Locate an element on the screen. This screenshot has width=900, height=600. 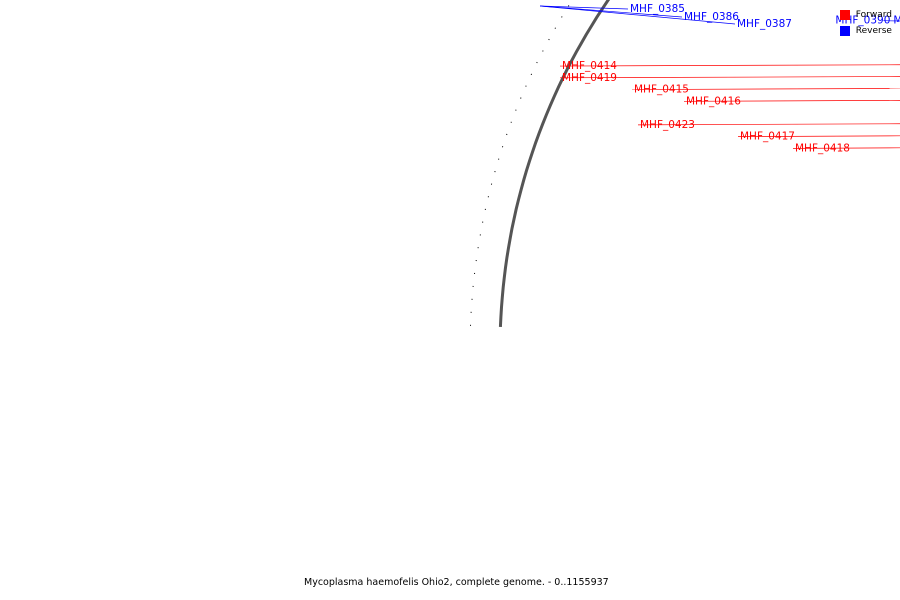
reverse-gene-label: MHF_0386 is located at coordinates (711, 17).